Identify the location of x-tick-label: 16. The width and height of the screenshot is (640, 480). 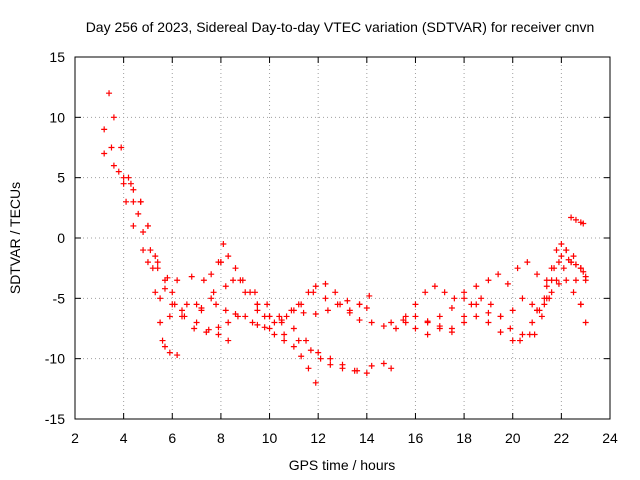
(416, 438).